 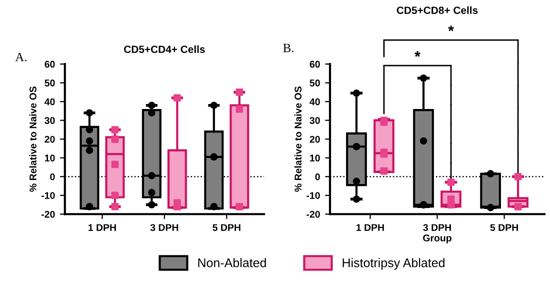 What do you see at coordinates (164, 49) in the screenshot?
I see `chart-title: CD5+CD4+ Cells` at bounding box center [164, 49].